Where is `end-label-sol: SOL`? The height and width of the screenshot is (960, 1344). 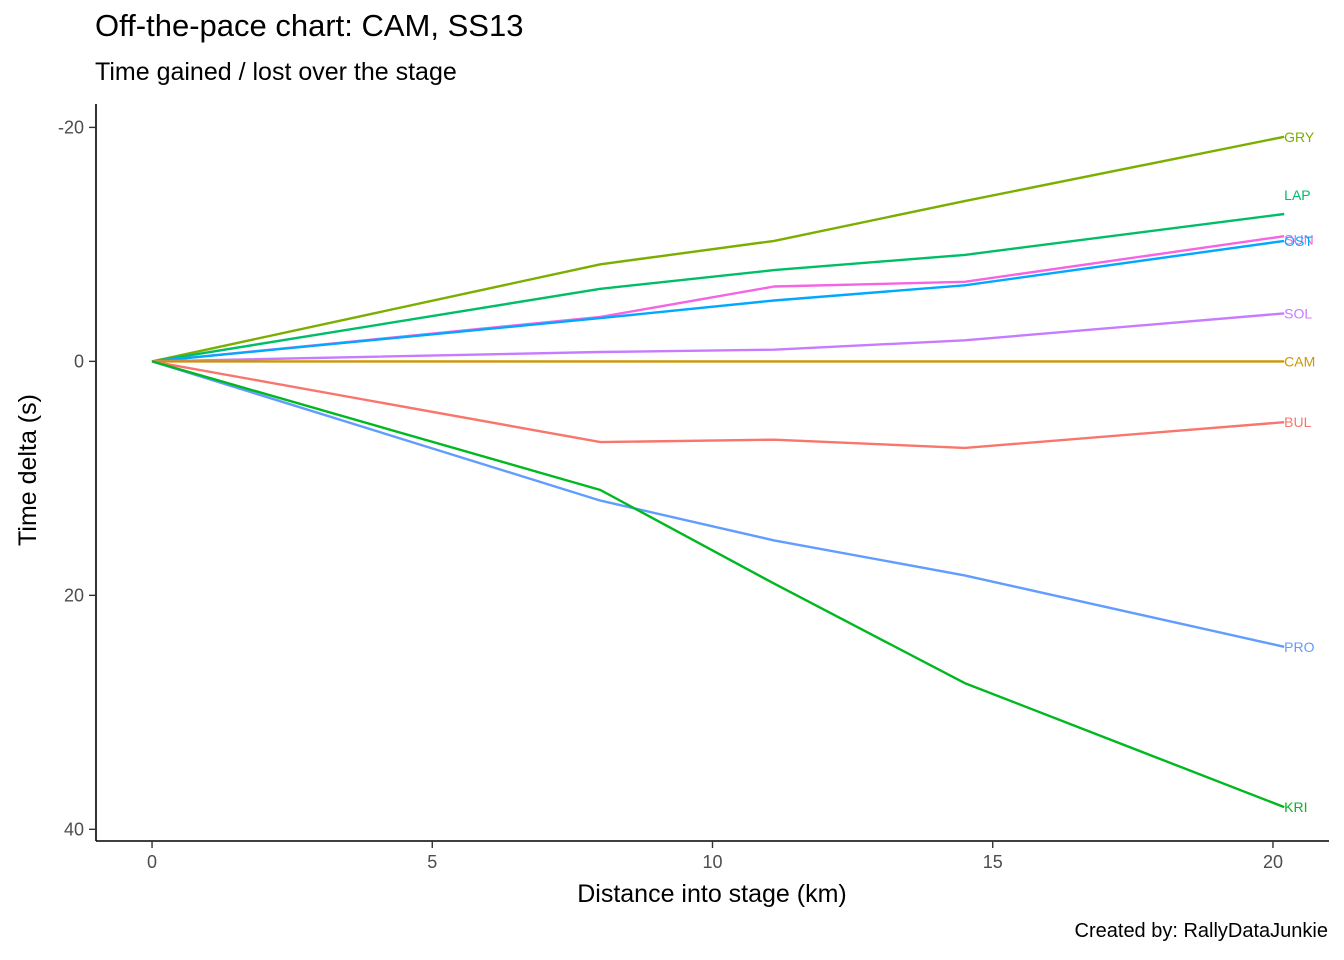 end-label-sol: SOL is located at coordinates (1298, 313).